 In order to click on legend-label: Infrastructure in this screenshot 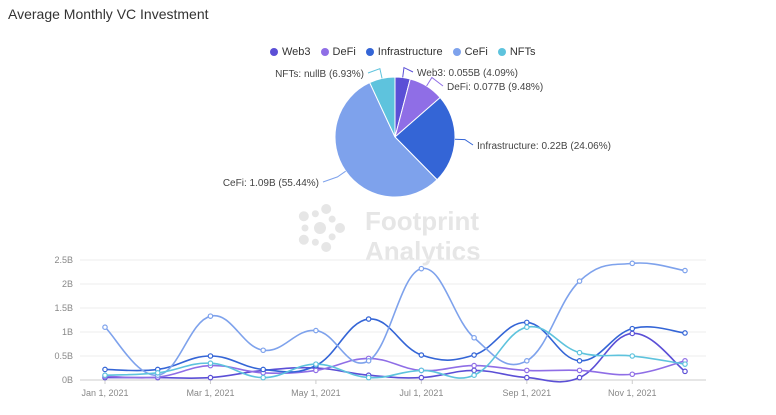, I will do `click(410, 52)`.